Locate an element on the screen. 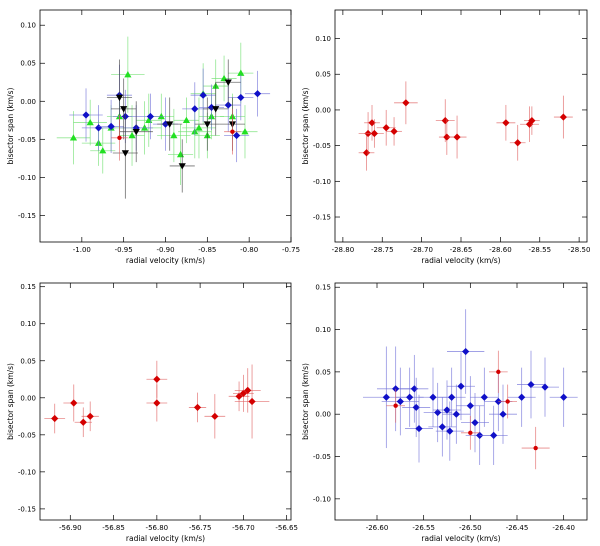  y-tick-label: -0.05 is located at coordinates (322, 146).